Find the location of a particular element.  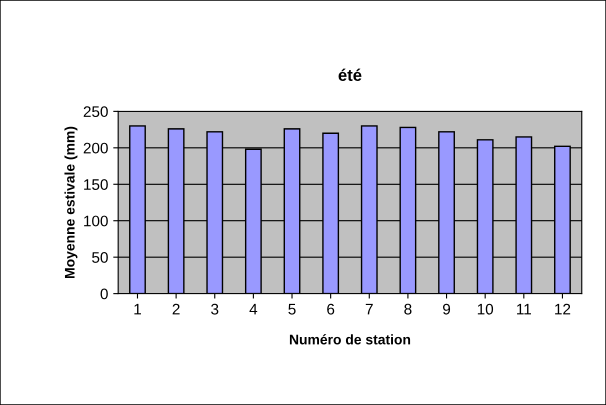

y-axis-title: Moyenne estivale (mm) is located at coordinates (71, 202).